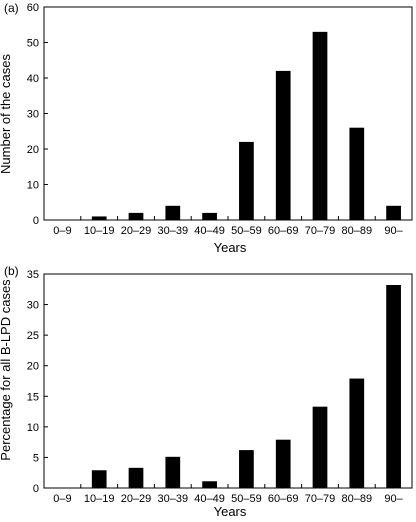  Describe the element at coordinates (36, 489) in the screenshot. I see `panel-b-y-tick-label: 0` at that location.